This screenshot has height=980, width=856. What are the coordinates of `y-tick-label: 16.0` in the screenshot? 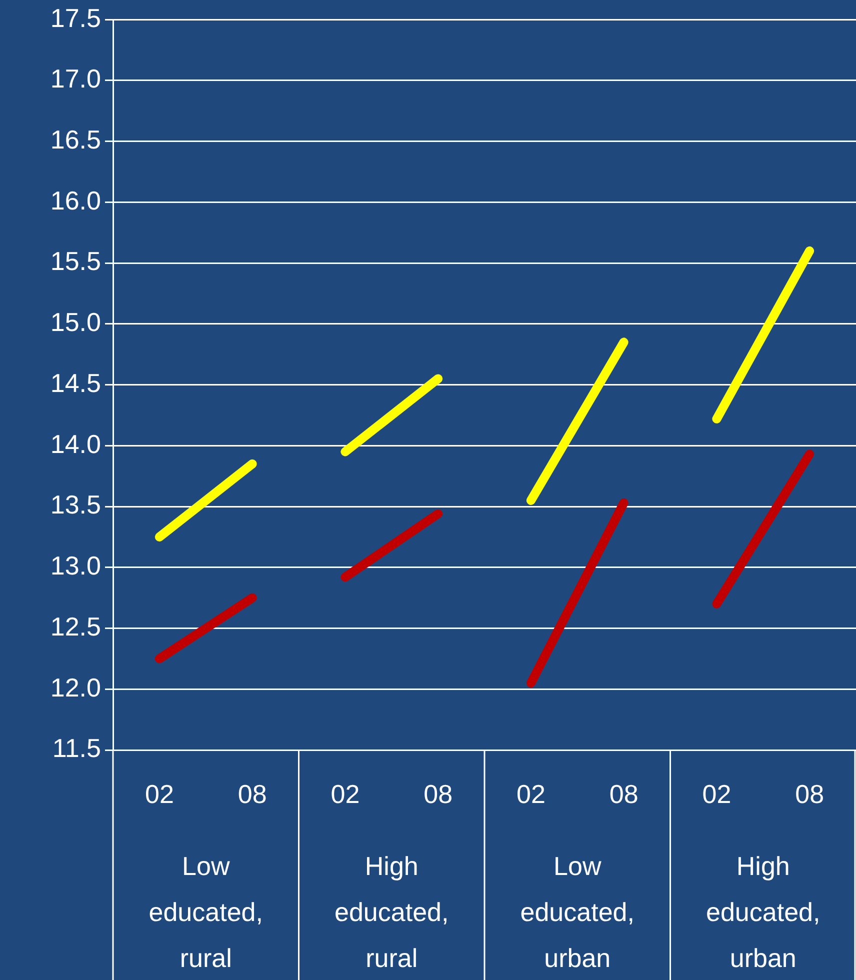 It's located at (75, 200).